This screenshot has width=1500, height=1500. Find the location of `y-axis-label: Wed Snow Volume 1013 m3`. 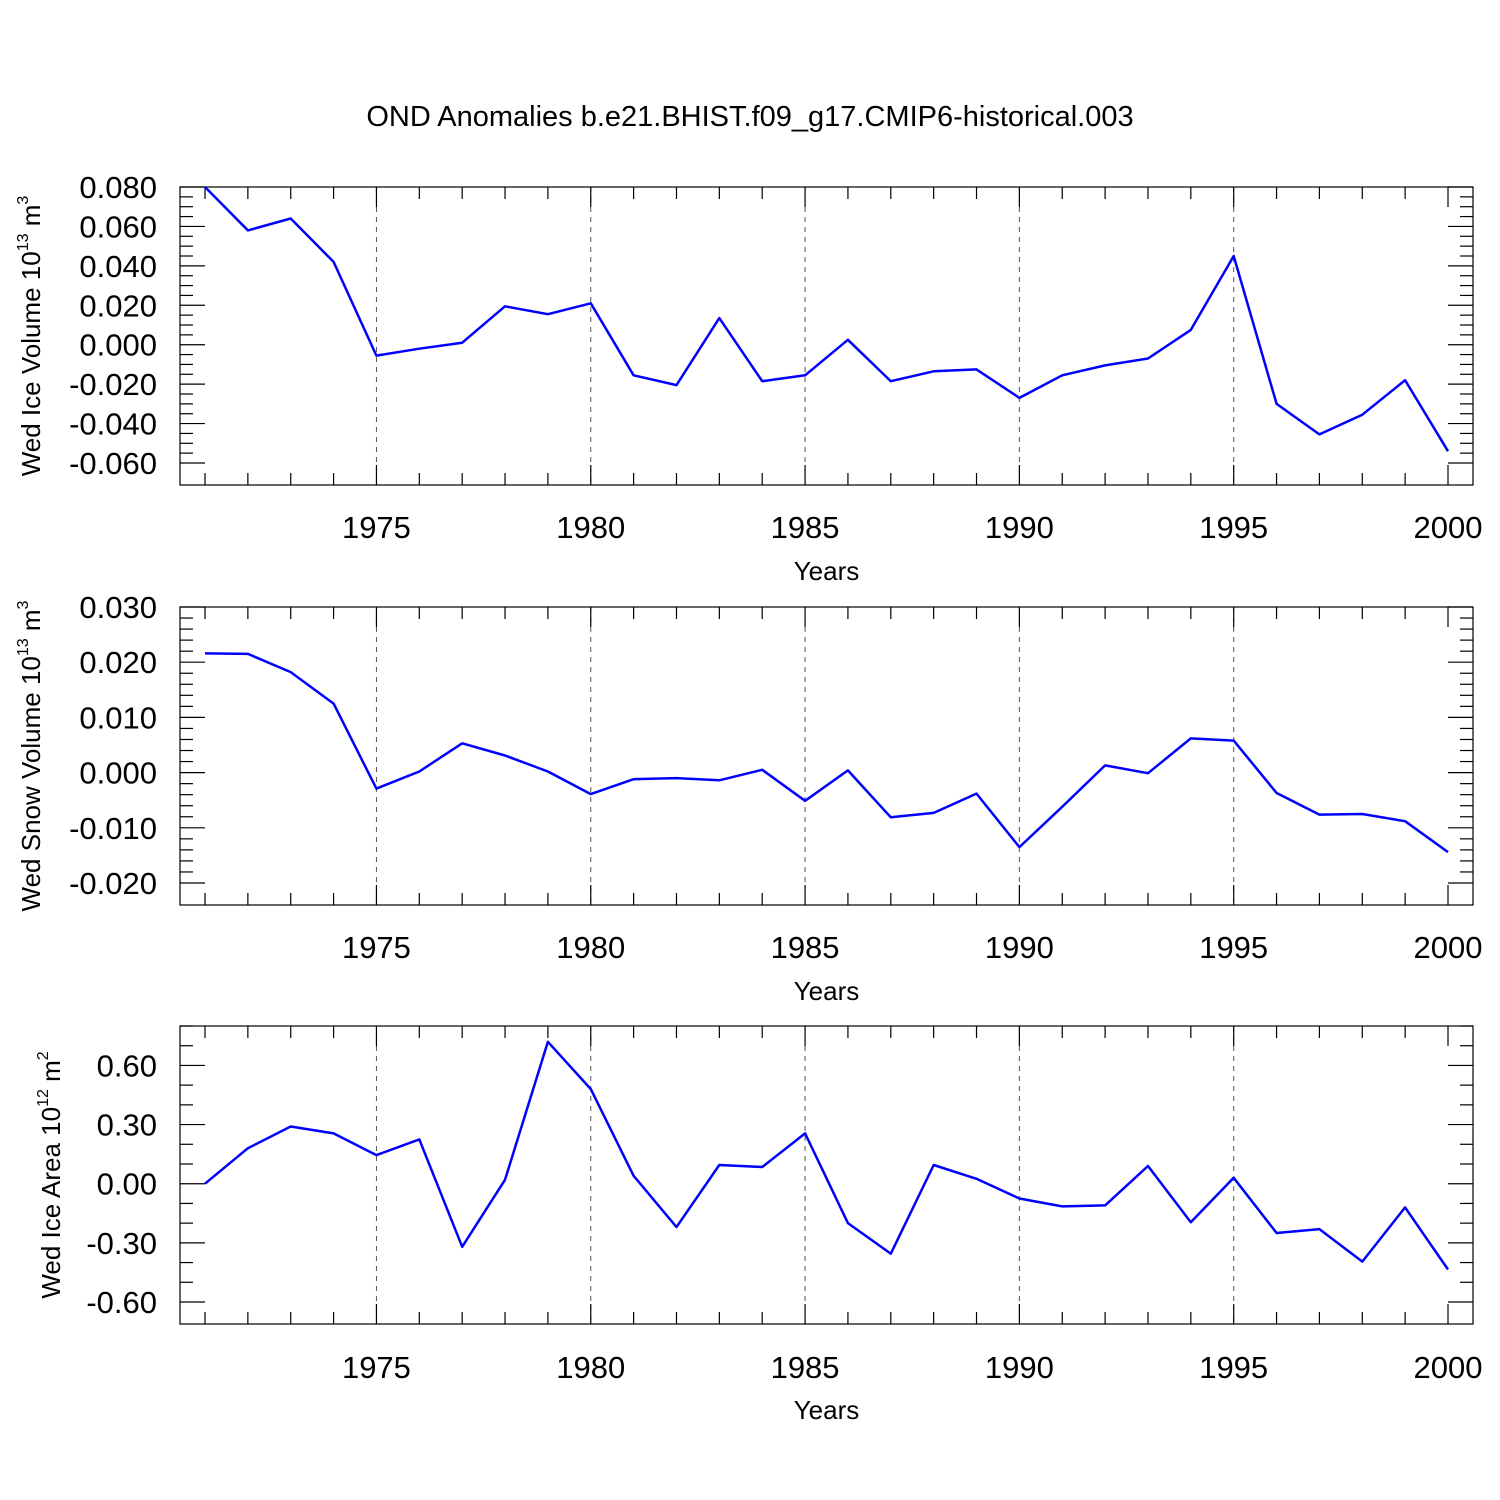

y-axis-label: Wed Snow Volume 1013 m3 is located at coordinates (30, 755).